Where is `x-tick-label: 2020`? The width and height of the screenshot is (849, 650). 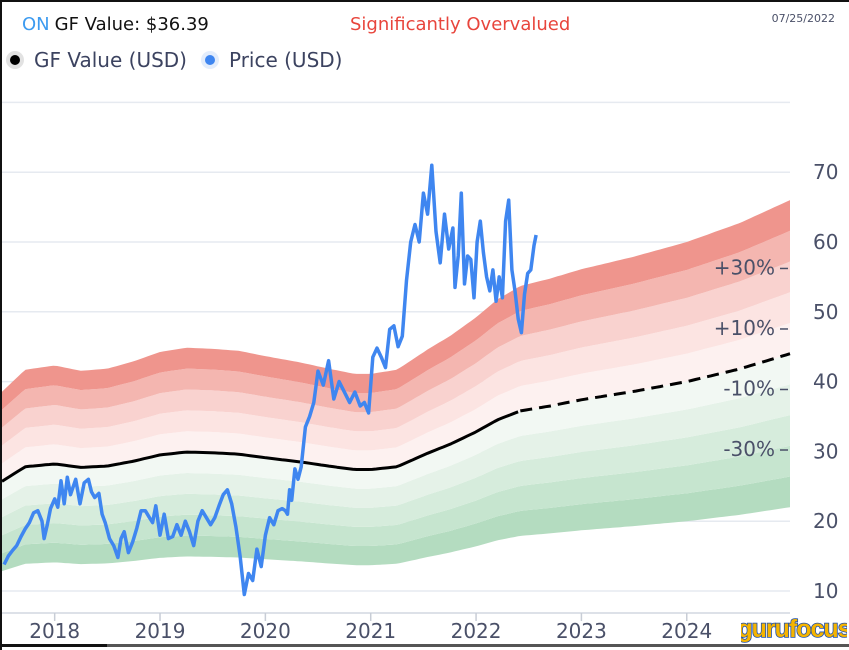 x-tick-label: 2020 is located at coordinates (265, 631).